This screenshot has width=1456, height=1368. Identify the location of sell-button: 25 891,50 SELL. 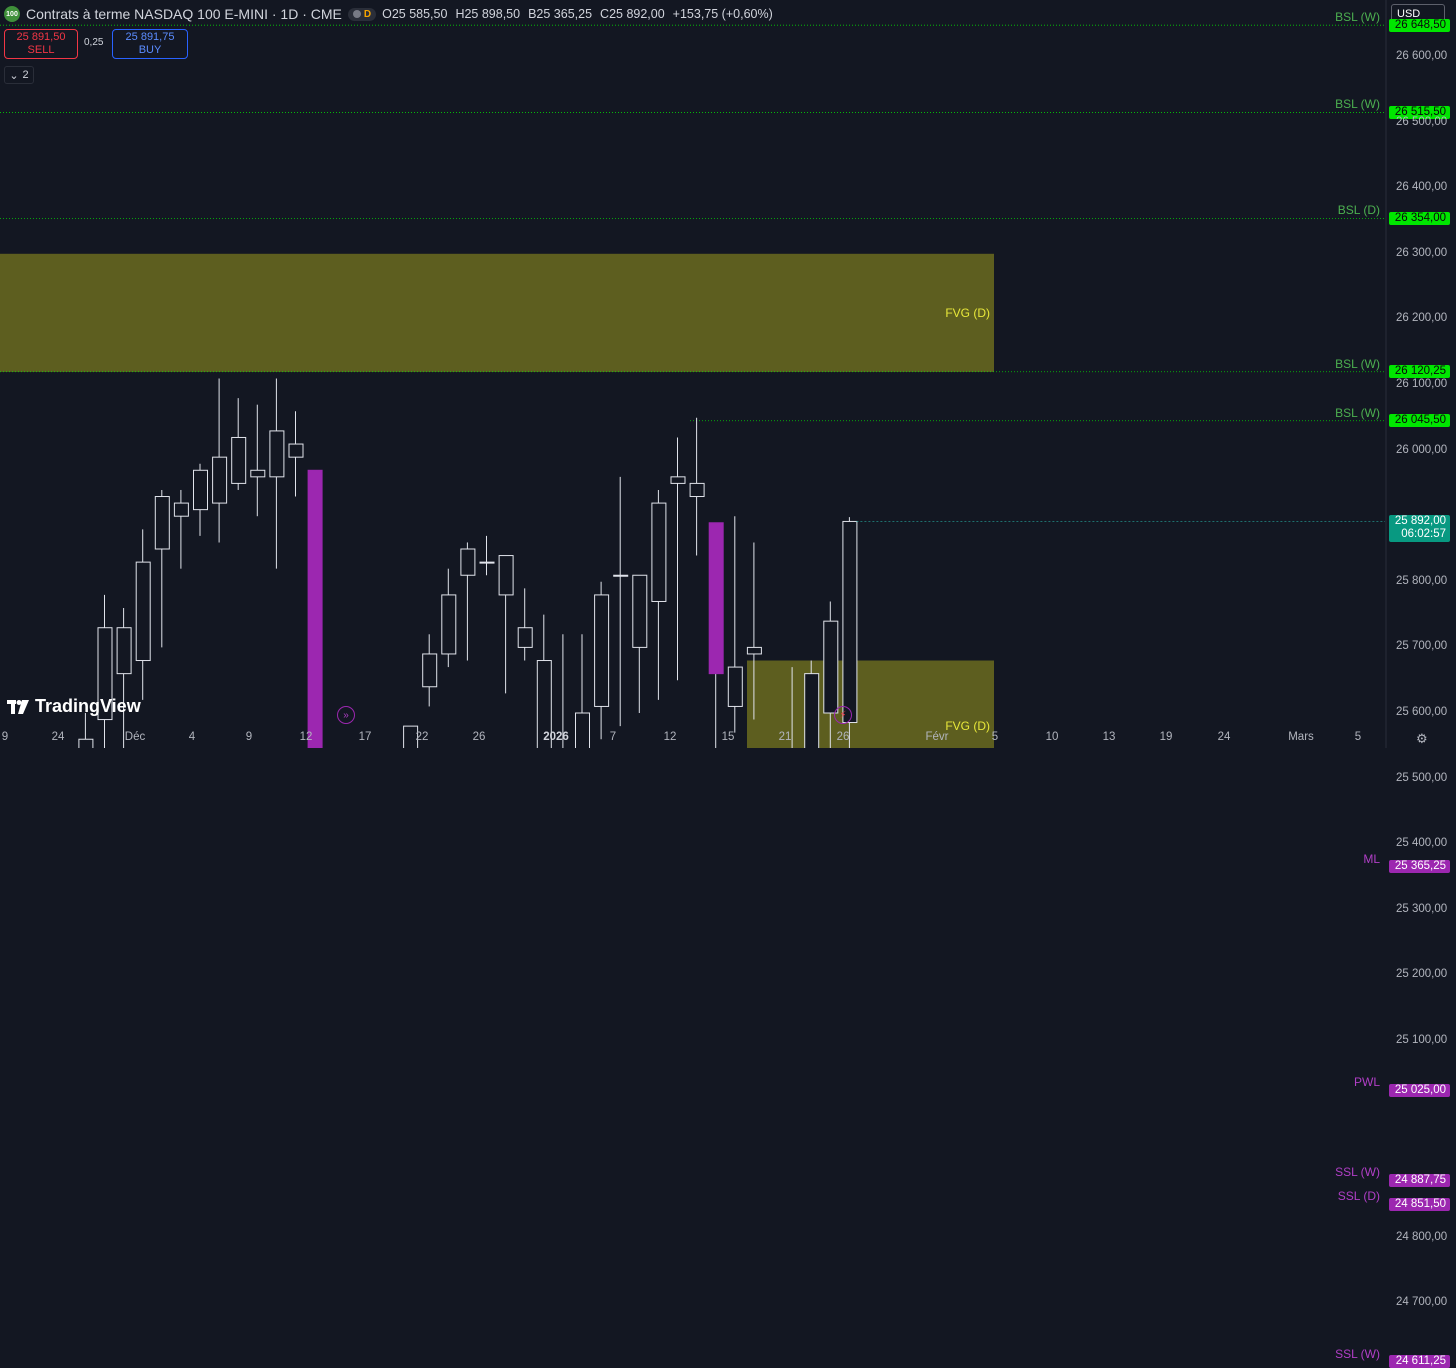
(41, 44).